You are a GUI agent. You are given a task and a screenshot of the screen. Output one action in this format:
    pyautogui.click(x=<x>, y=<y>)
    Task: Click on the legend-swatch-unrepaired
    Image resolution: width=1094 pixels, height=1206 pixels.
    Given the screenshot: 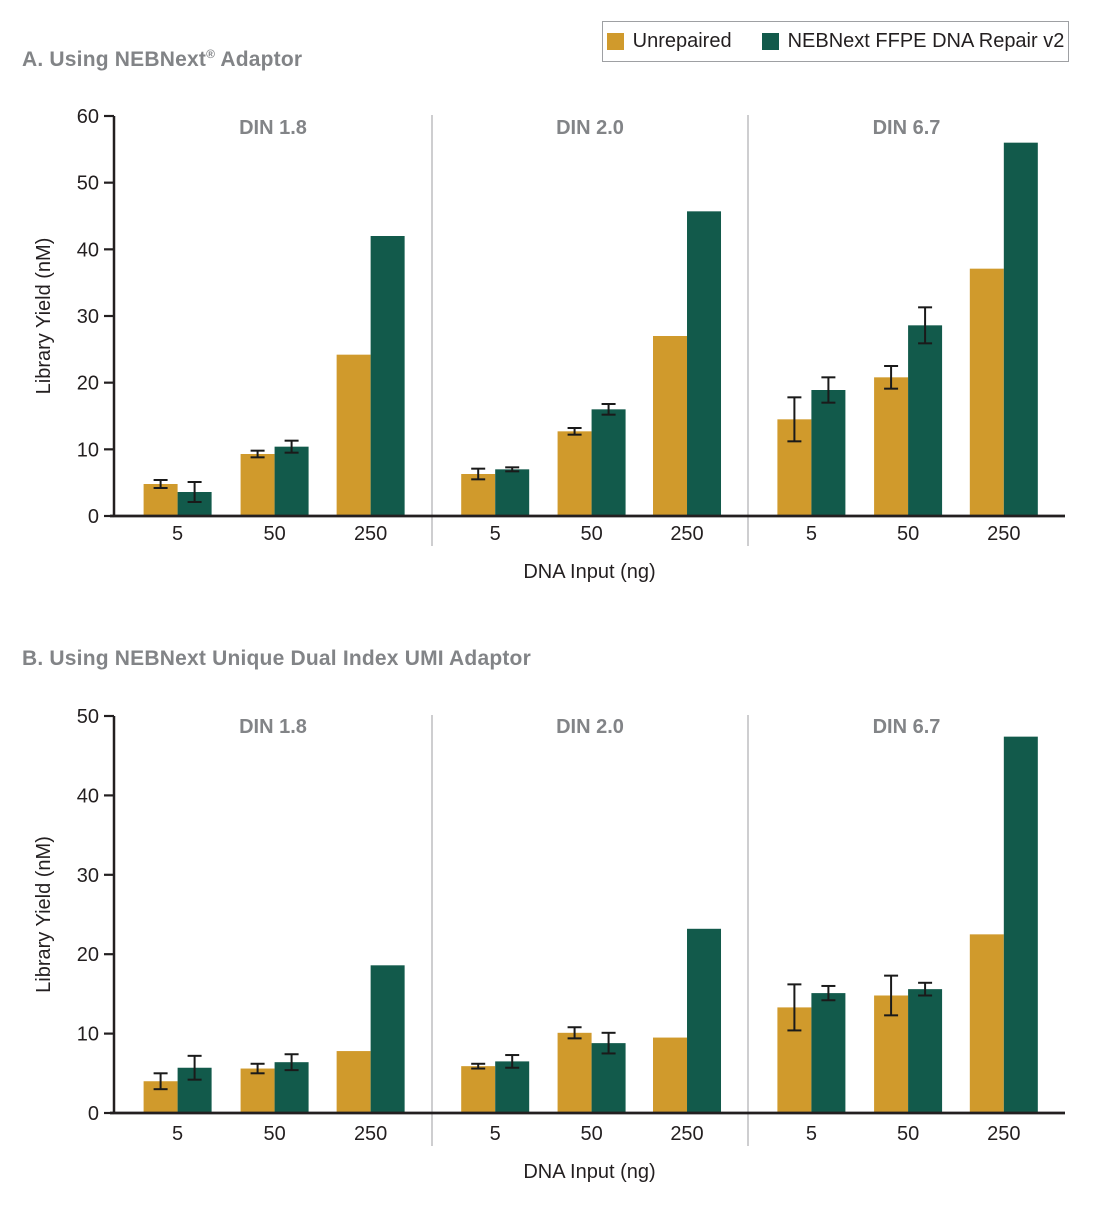 What is the action you would take?
    pyautogui.click(x=615, y=41)
    